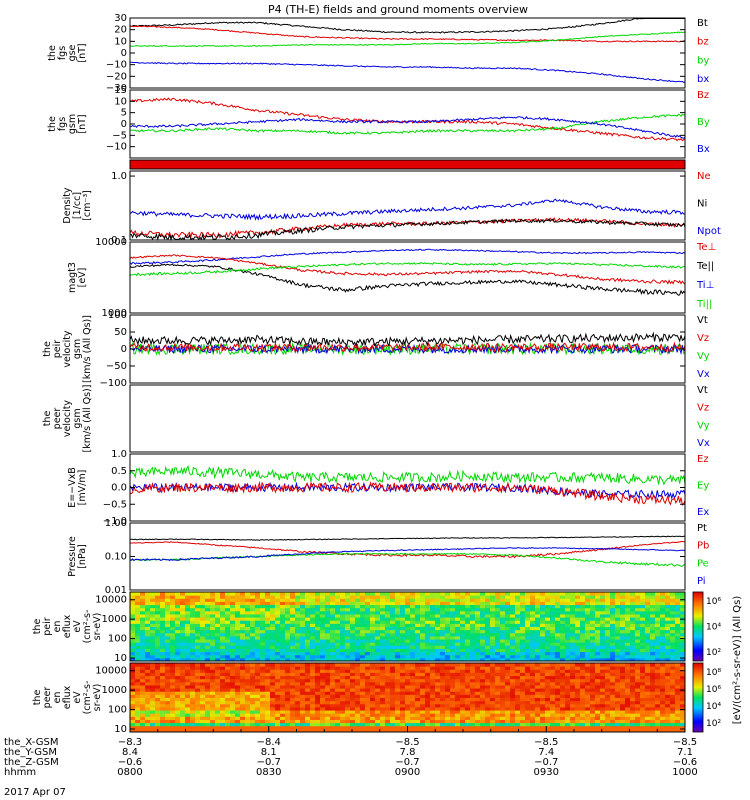 The height and width of the screenshot is (800, 750). I want to click on y-tick-label: −10, so click(116, 147).